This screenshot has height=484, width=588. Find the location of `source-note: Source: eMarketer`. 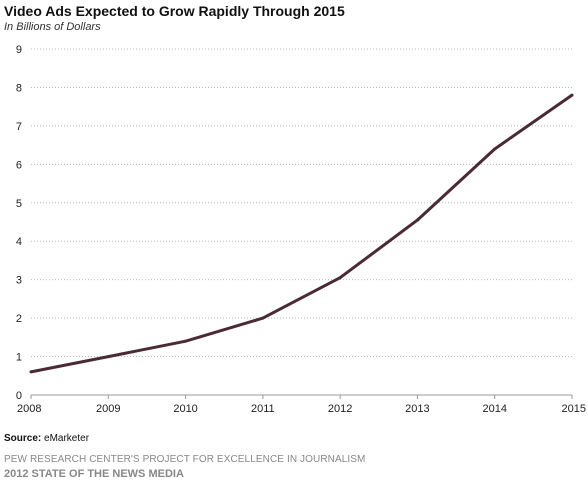

source-note: Source: eMarketer is located at coordinates (46, 438).